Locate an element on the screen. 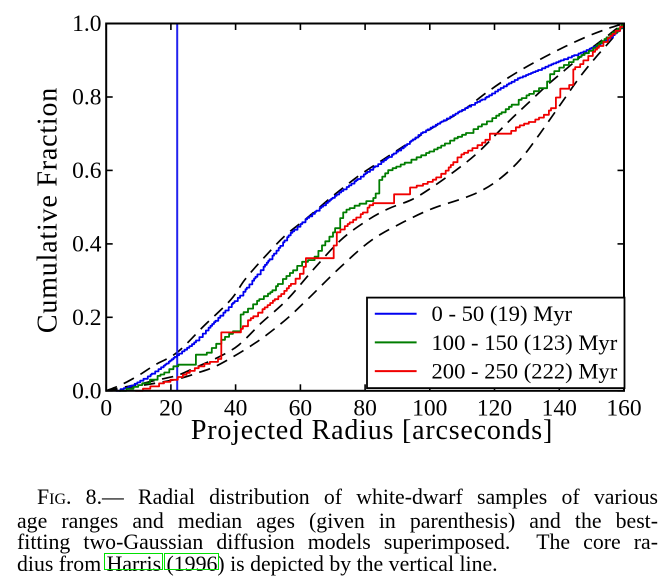  svg-text: 120 is located at coordinates (494, 409).